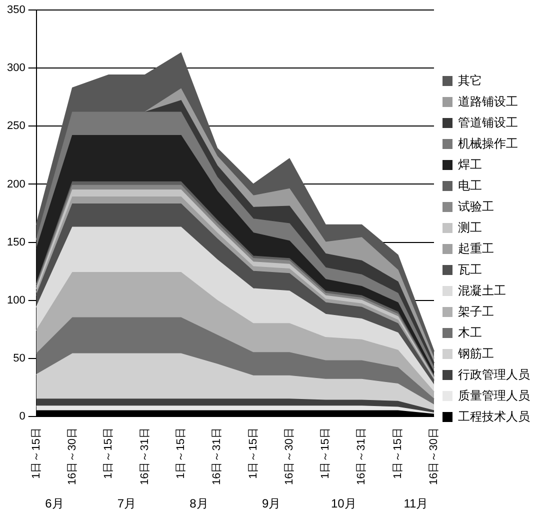  Describe the element at coordinates (476, 311) in the screenshot. I see `legend-label: 架子工` at that location.